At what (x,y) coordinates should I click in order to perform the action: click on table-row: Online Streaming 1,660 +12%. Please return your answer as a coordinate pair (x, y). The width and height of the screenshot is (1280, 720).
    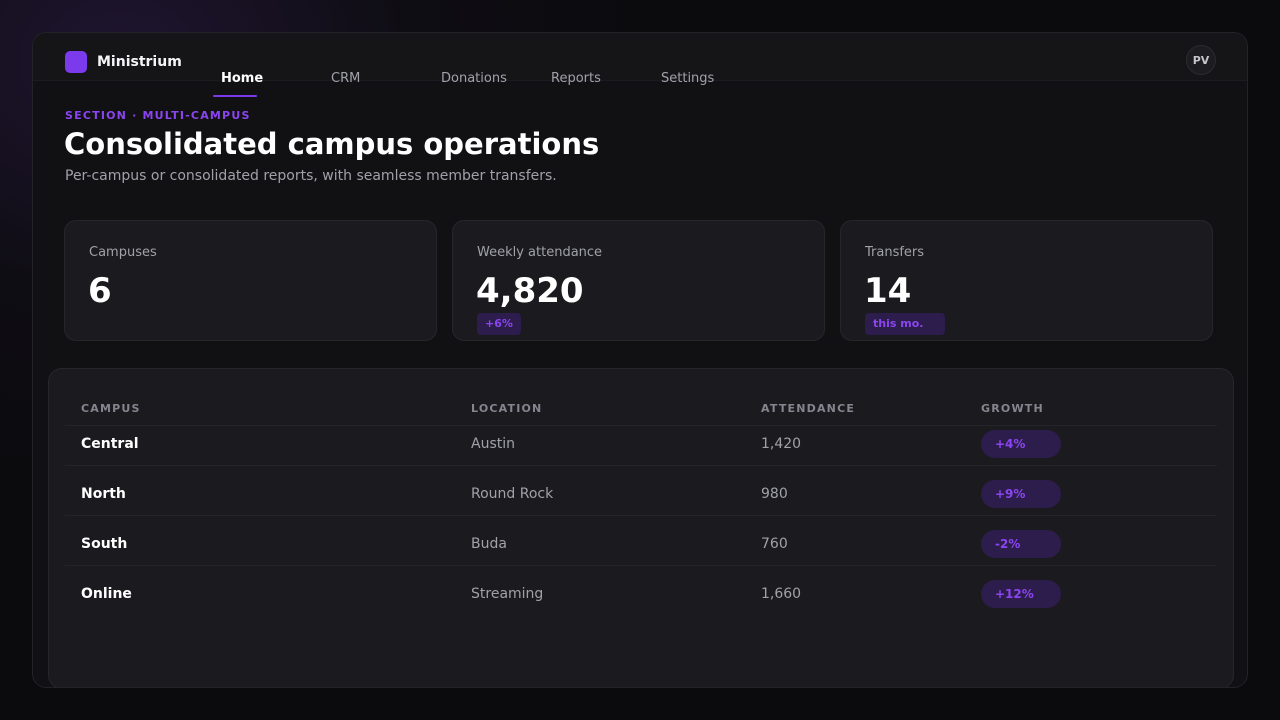
    Looking at the image, I should click on (641, 601).